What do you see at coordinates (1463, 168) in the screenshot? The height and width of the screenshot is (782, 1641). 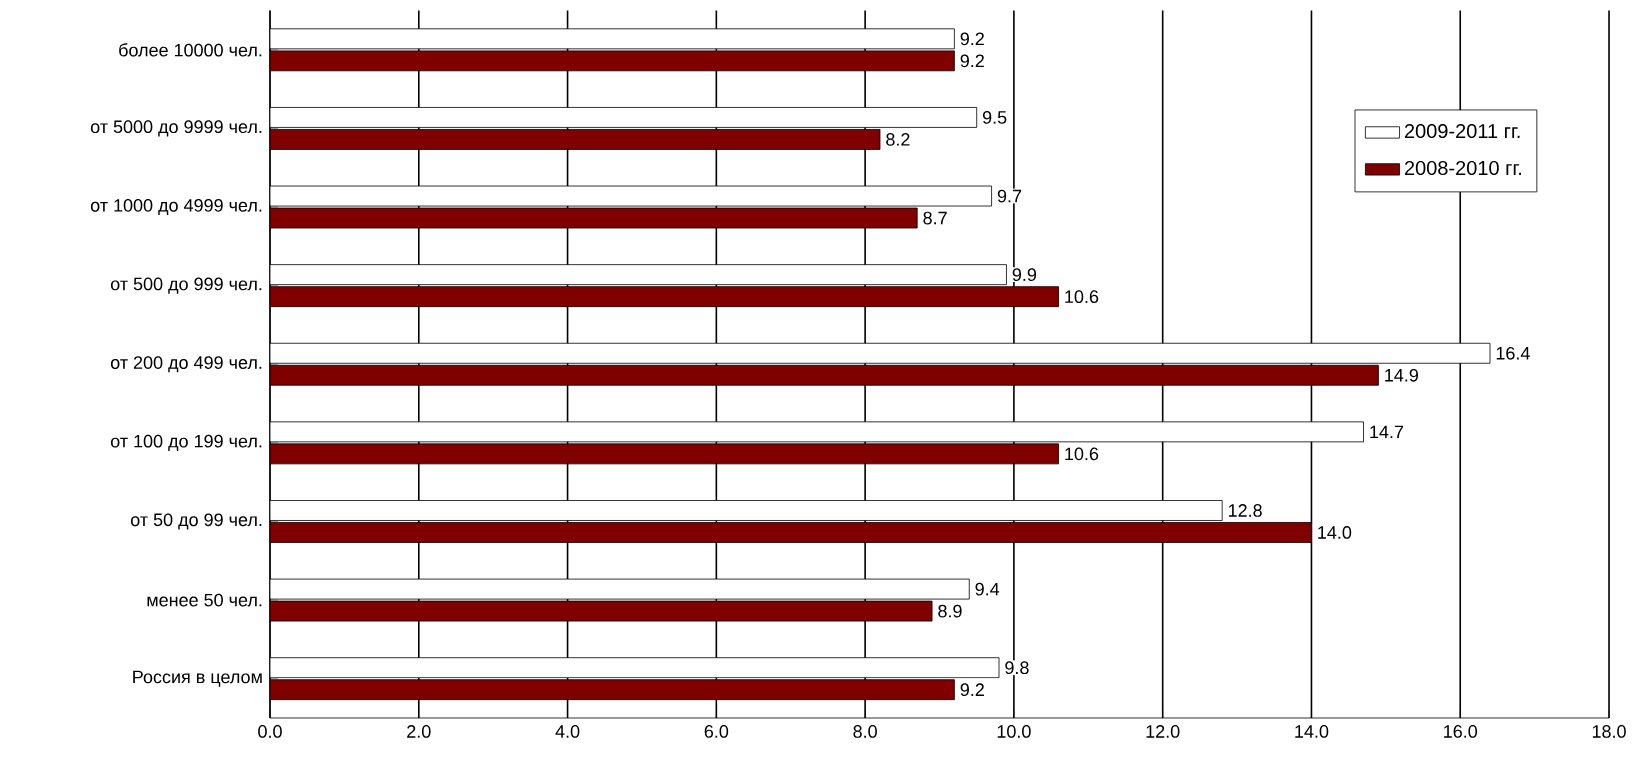 I see `legend-label: 2008-2010 гг.` at bounding box center [1463, 168].